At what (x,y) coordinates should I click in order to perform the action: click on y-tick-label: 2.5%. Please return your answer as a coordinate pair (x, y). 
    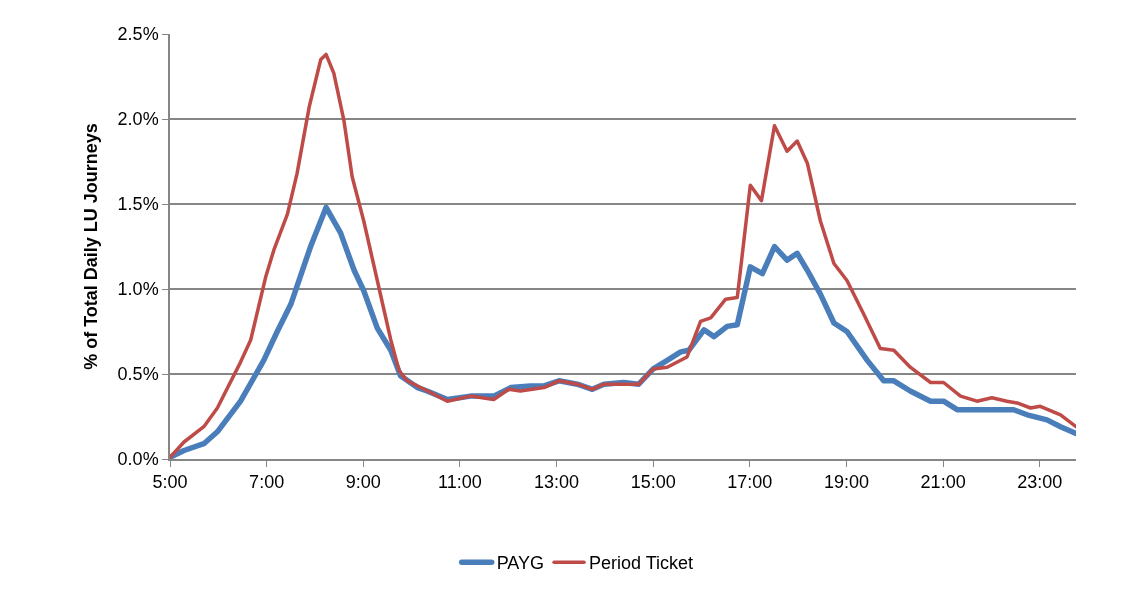
    Looking at the image, I should click on (138, 34).